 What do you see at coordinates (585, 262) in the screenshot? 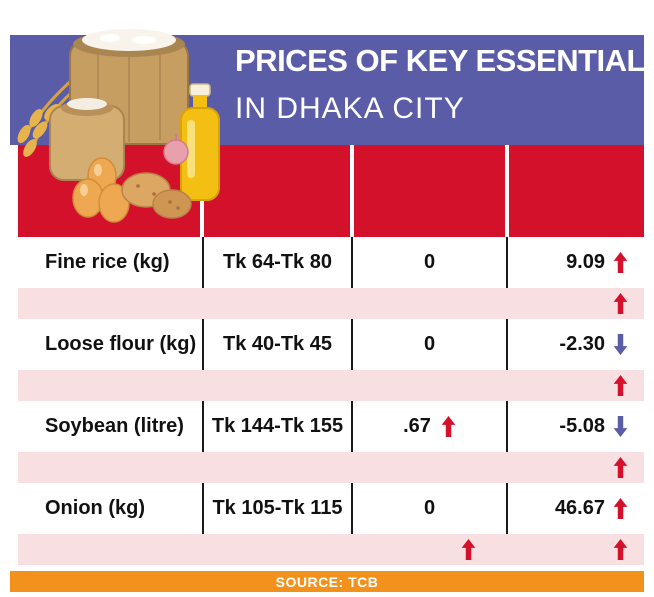
I see `change-value: 9.09` at bounding box center [585, 262].